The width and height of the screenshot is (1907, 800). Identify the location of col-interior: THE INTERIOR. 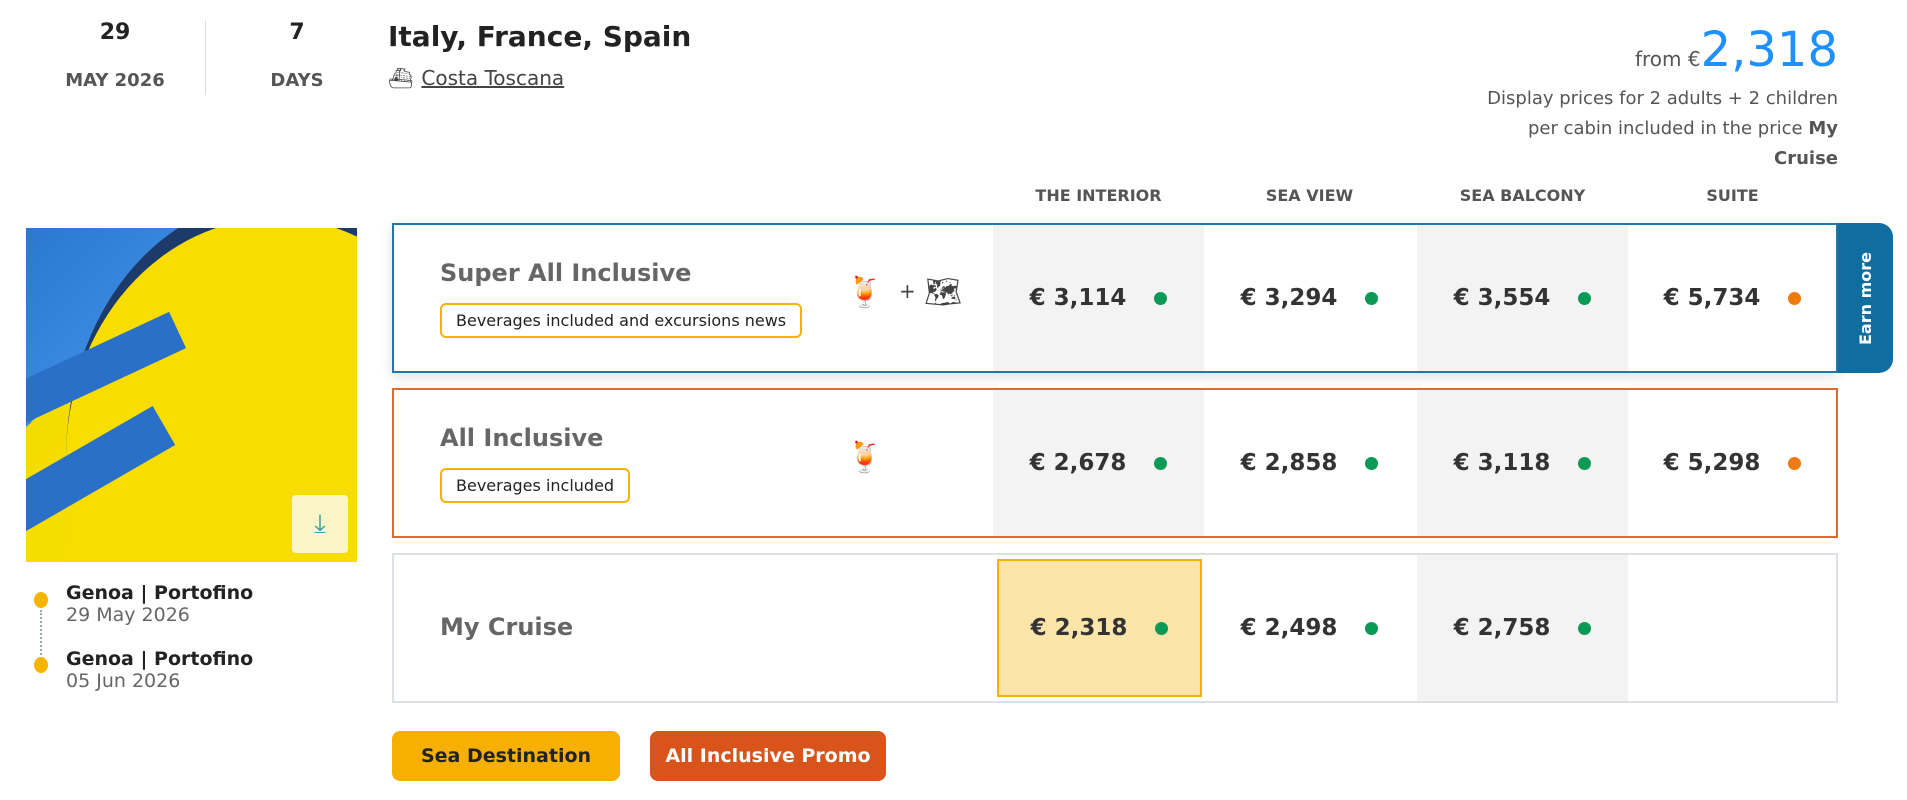
(1098, 195).